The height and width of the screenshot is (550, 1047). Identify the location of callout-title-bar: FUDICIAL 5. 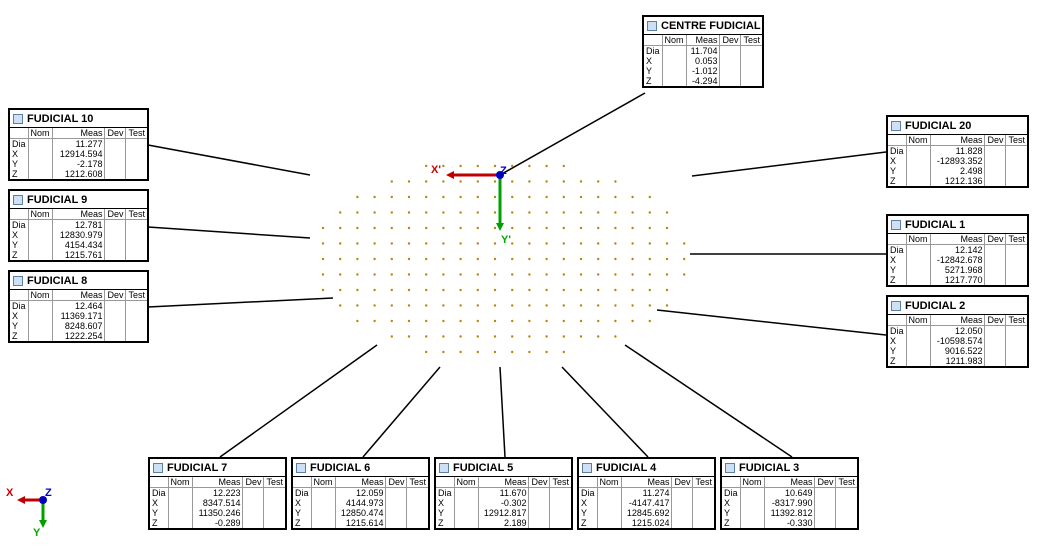
(503, 468).